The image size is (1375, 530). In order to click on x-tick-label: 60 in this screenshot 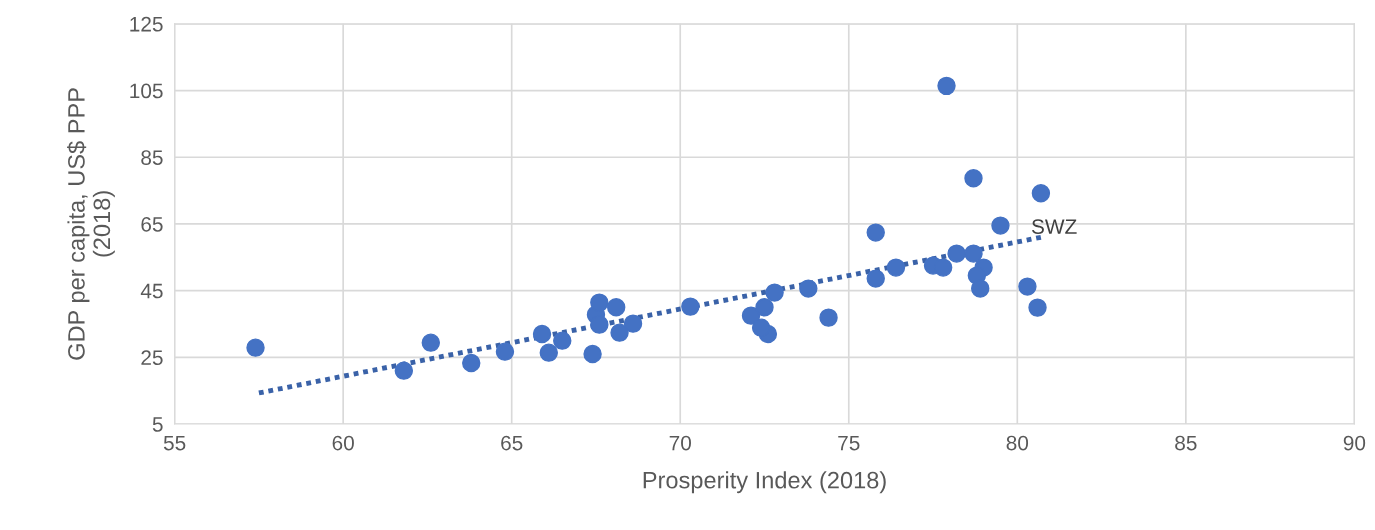, I will do `click(343, 443)`.